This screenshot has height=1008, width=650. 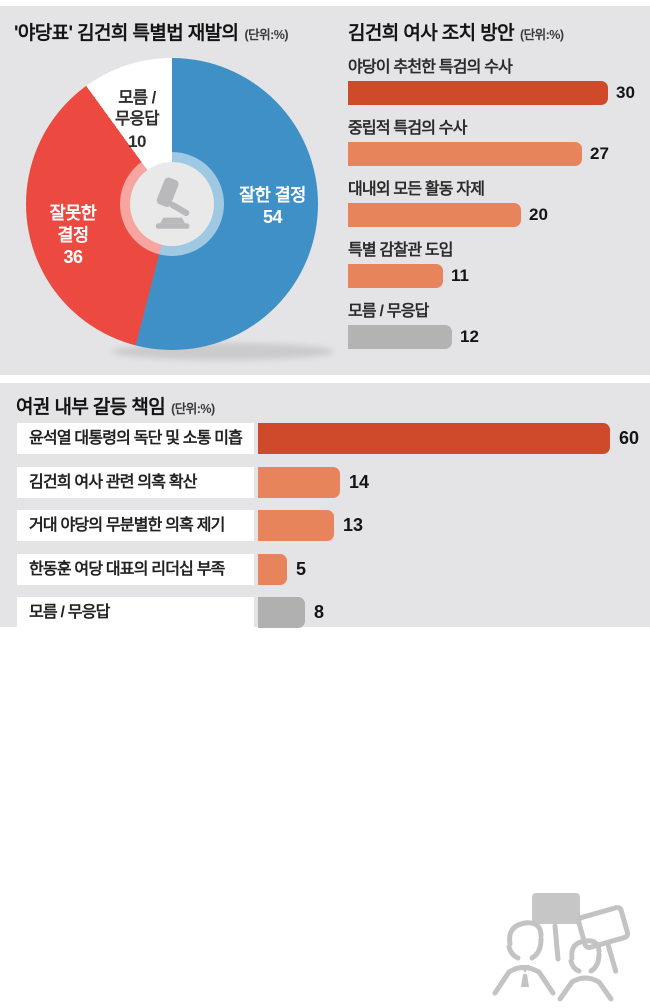 I want to click on bar-value: 11, so click(x=460, y=275).